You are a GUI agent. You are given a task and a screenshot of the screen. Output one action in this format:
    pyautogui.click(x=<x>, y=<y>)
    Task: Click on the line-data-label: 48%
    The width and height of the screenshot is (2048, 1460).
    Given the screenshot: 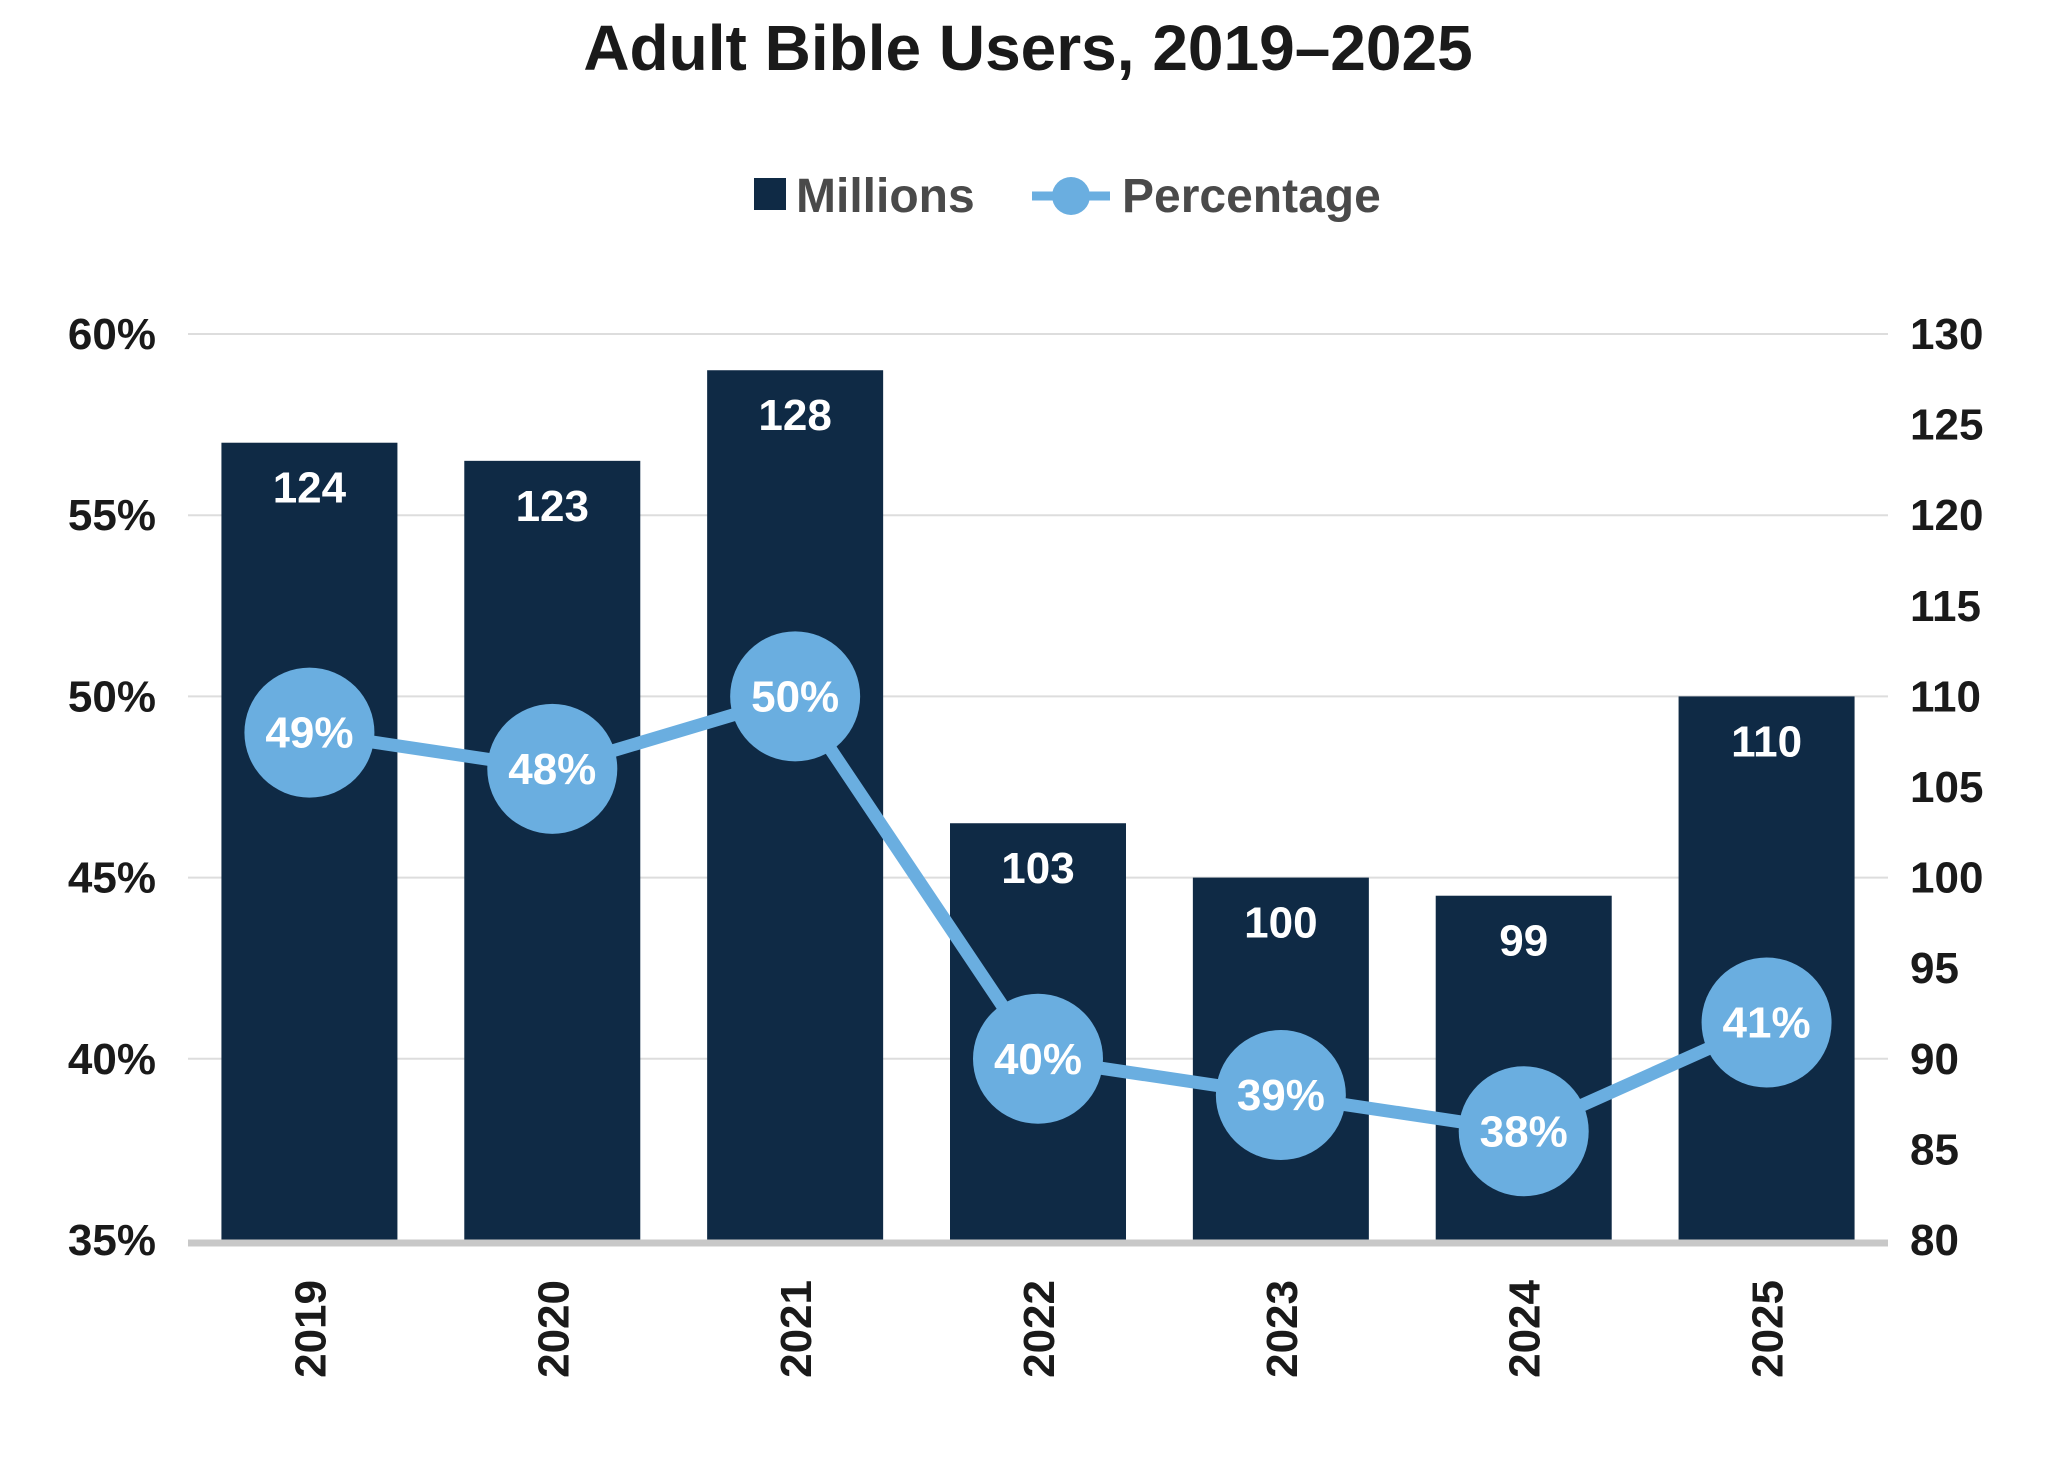 What is the action you would take?
    pyautogui.click(x=552, y=769)
    